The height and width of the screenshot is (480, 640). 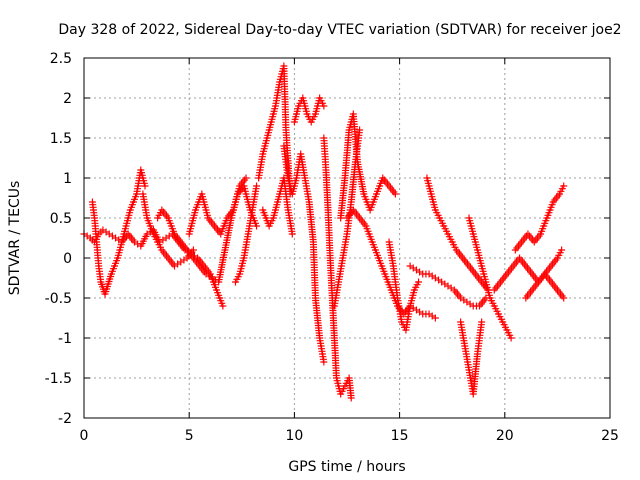 What do you see at coordinates (67, 259) in the screenshot?
I see `y-tick-label: 0` at bounding box center [67, 259].